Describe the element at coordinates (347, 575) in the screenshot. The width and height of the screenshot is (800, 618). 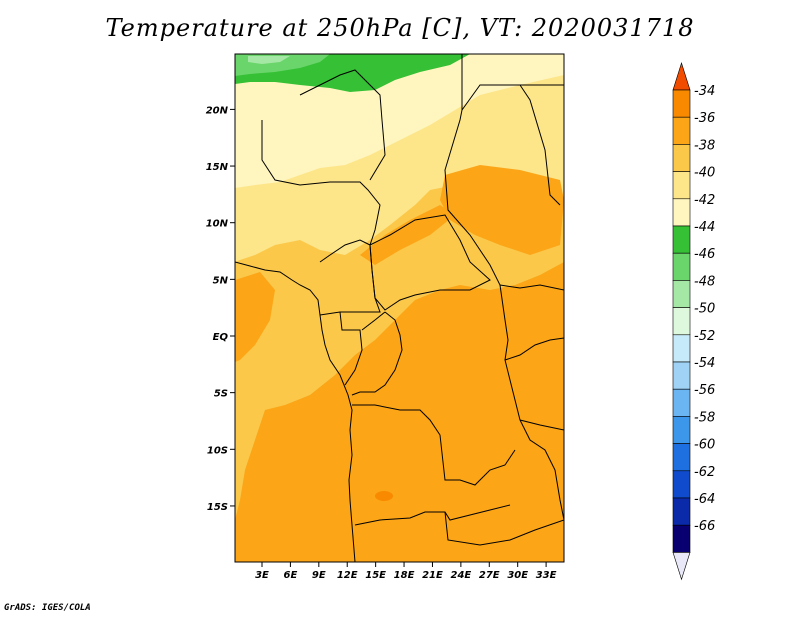
I see `lon-tick-label: 12E` at that location.